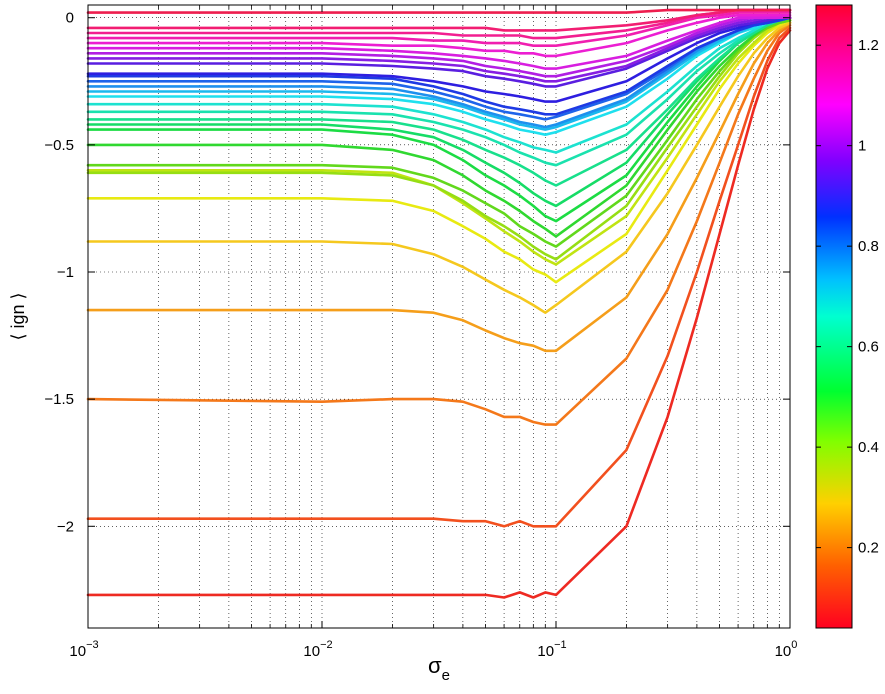 The height and width of the screenshot is (694, 885). Describe the element at coordinates (862, 146) in the screenshot. I see `colorbar-tick-label: 1` at that location.